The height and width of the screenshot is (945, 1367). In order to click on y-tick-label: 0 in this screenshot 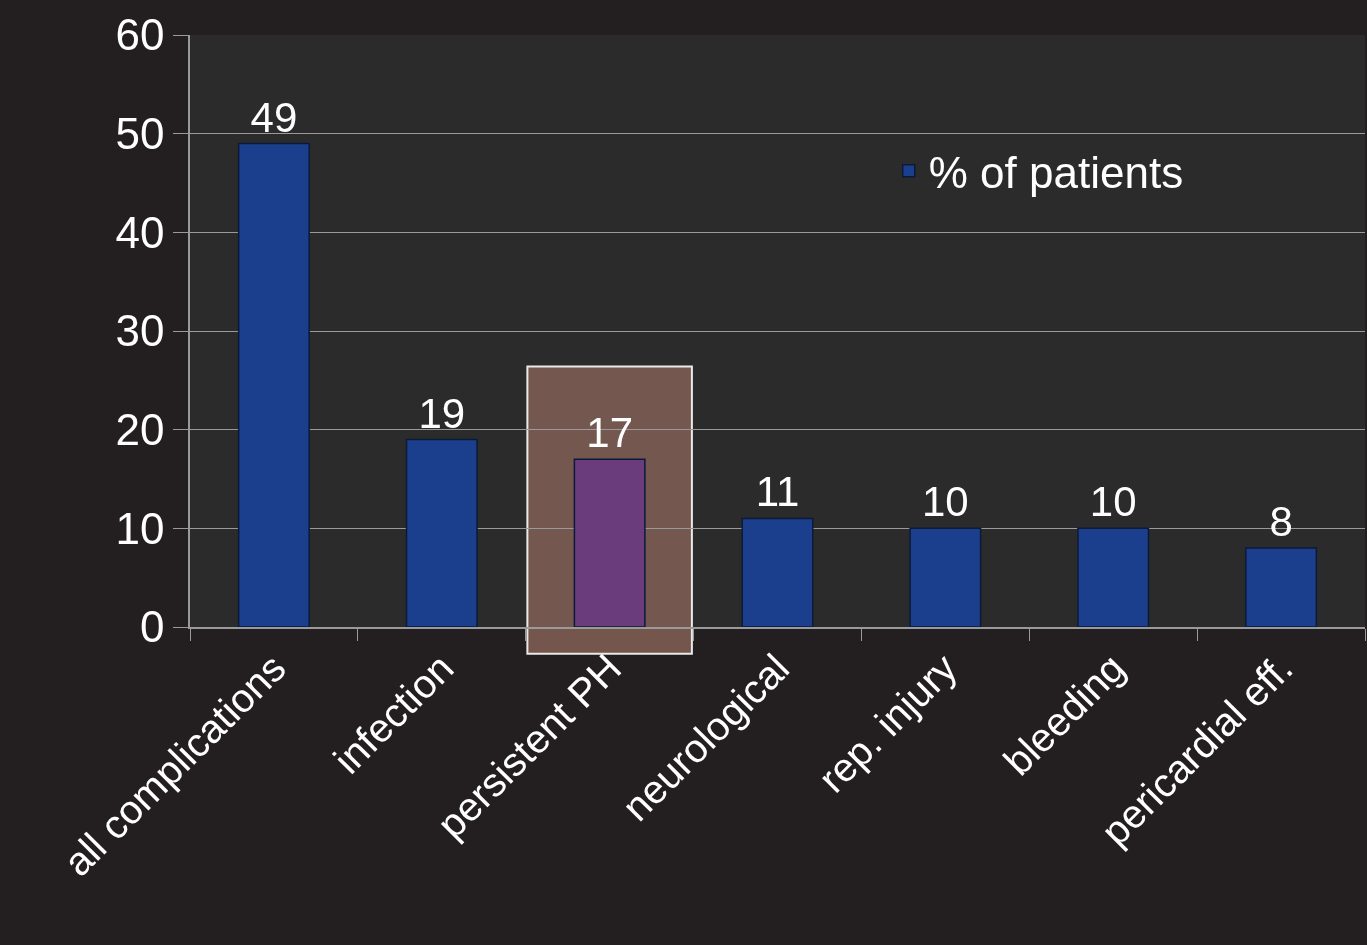, I will do `click(152, 627)`.